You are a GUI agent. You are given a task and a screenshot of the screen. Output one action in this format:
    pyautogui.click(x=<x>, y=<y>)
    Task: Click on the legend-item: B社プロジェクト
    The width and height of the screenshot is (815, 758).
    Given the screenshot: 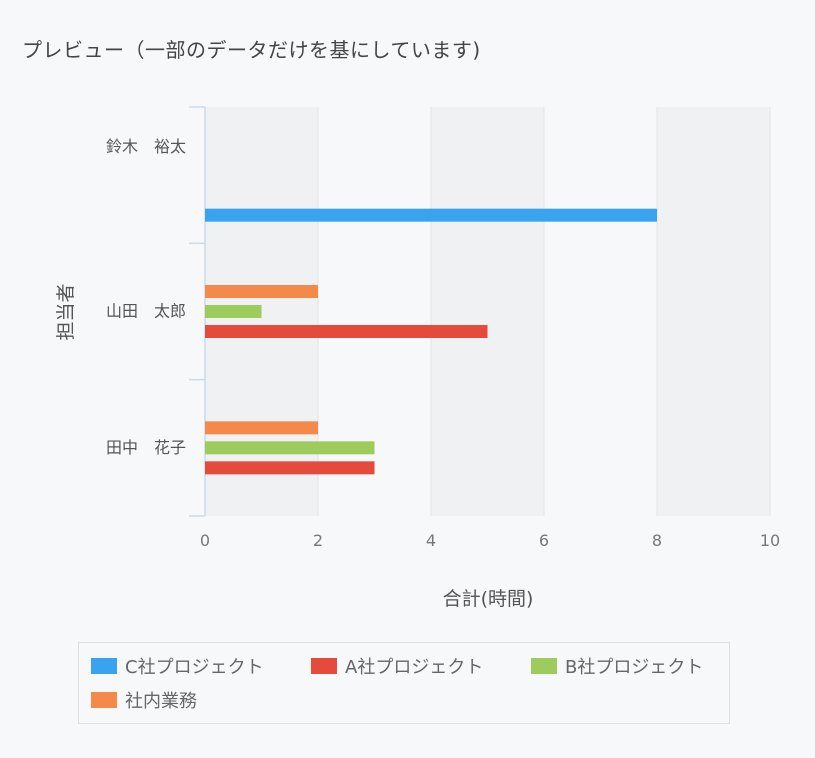 What is the action you would take?
    pyautogui.click(x=617, y=666)
    